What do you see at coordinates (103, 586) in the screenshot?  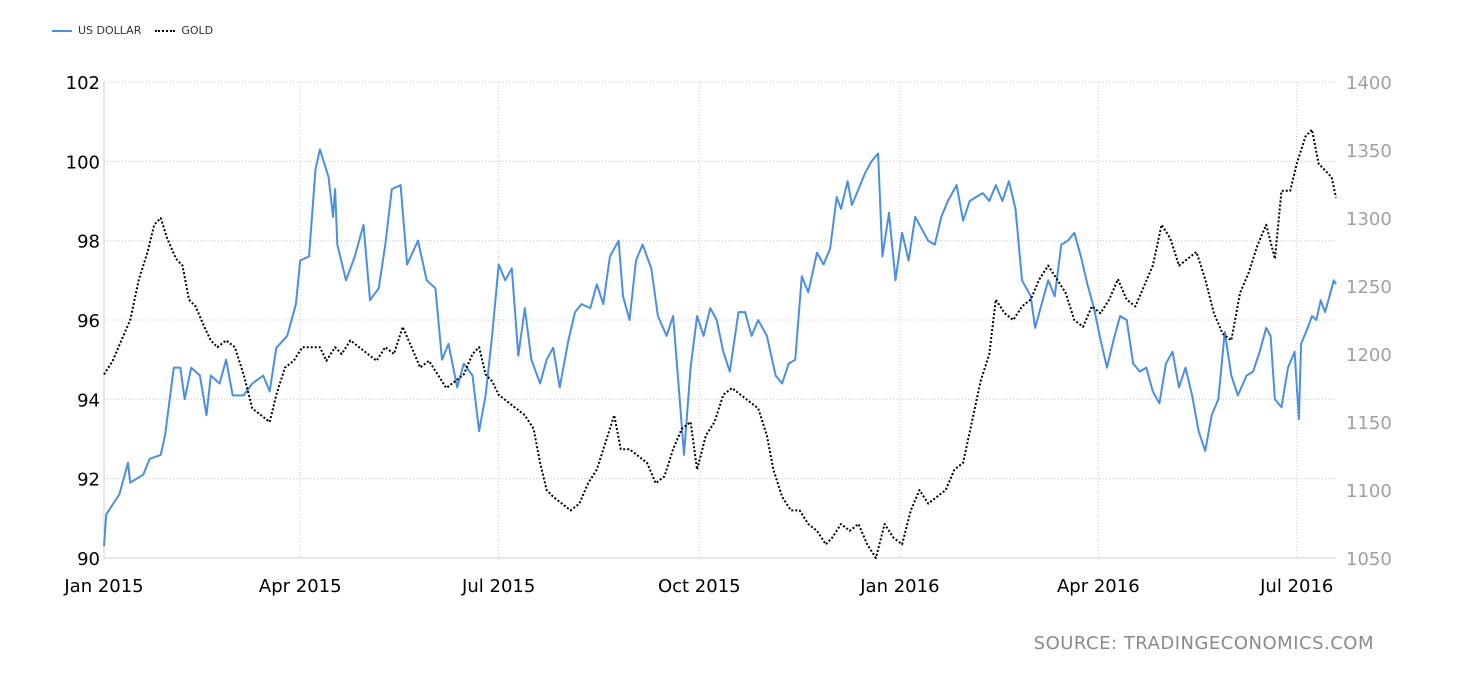 I see `x-tick-label: Jan 2015` at bounding box center [103, 586].